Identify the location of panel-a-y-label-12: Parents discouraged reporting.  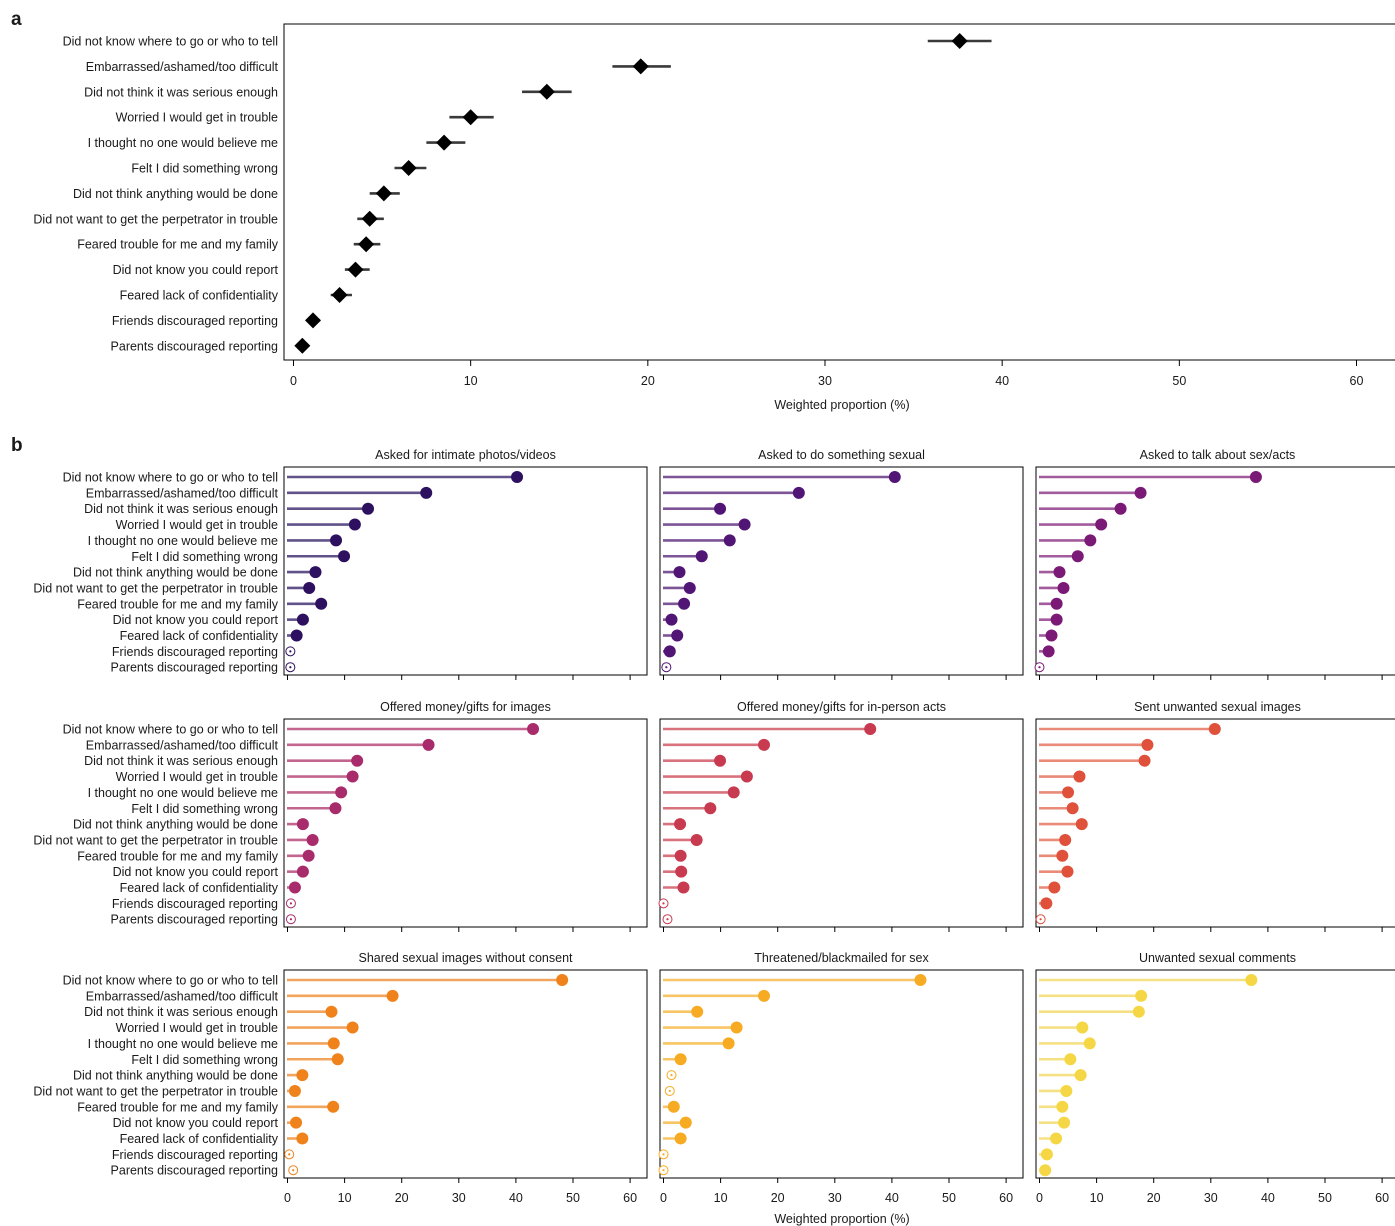
(195, 346).